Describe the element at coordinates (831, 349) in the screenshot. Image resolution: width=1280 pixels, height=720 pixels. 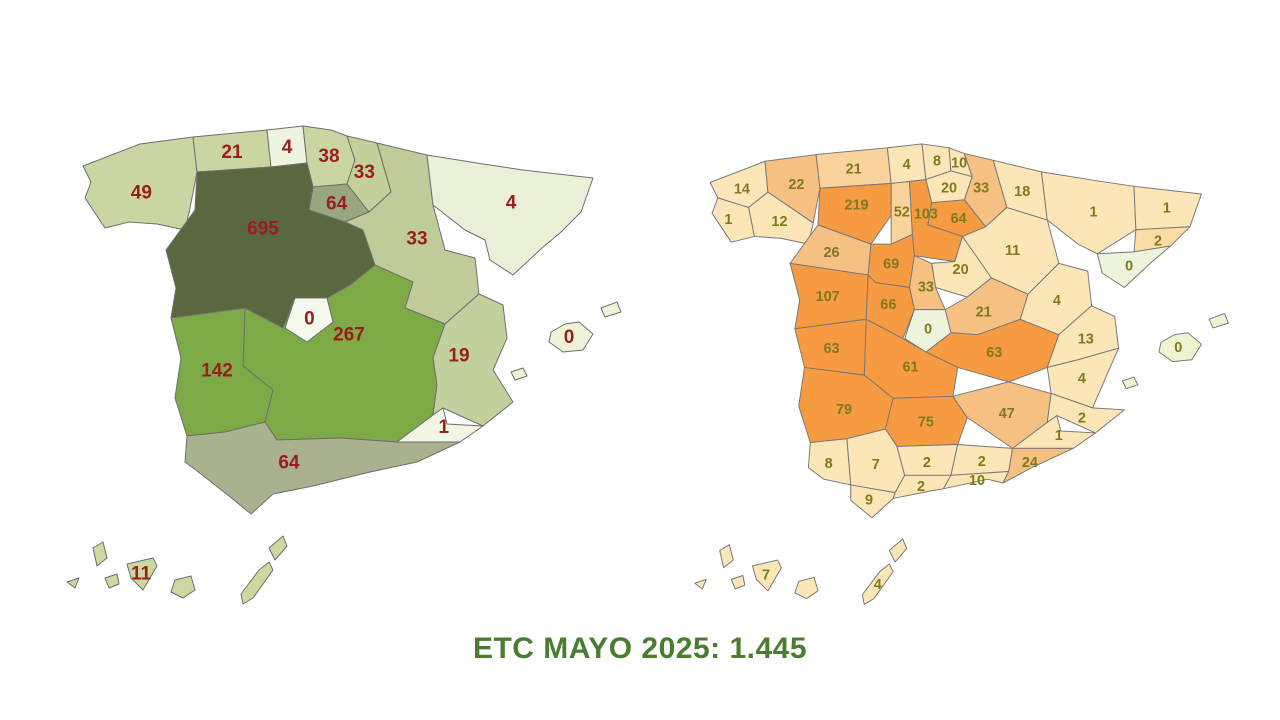
I see `caceres-value-label: 63` at that location.